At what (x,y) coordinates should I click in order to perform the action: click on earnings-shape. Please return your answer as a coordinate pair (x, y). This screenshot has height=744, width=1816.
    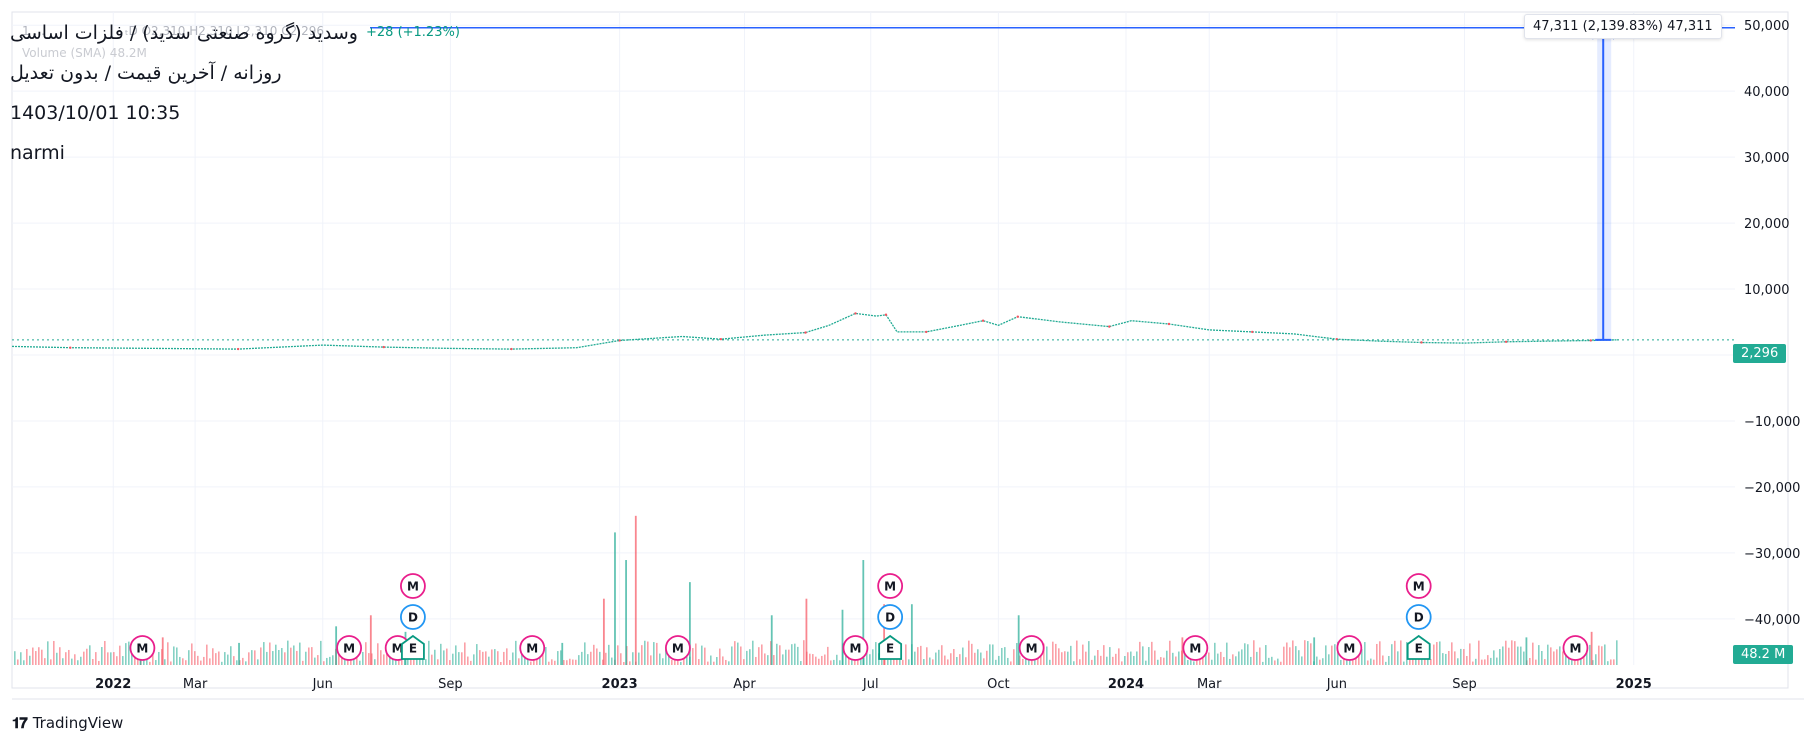
    Looking at the image, I should click on (413, 647).